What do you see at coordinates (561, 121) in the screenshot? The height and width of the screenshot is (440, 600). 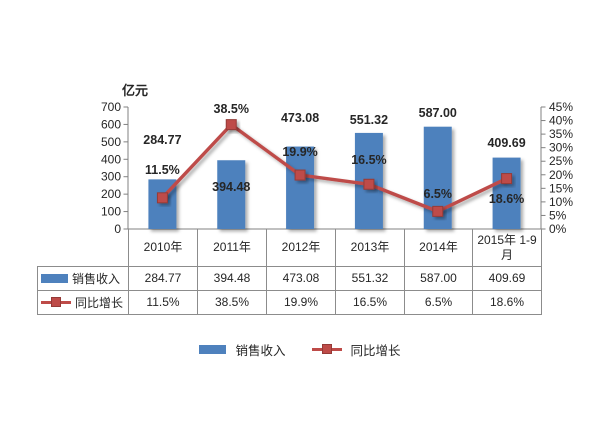 I see `right-axis-tick-label: 40%` at bounding box center [561, 121].